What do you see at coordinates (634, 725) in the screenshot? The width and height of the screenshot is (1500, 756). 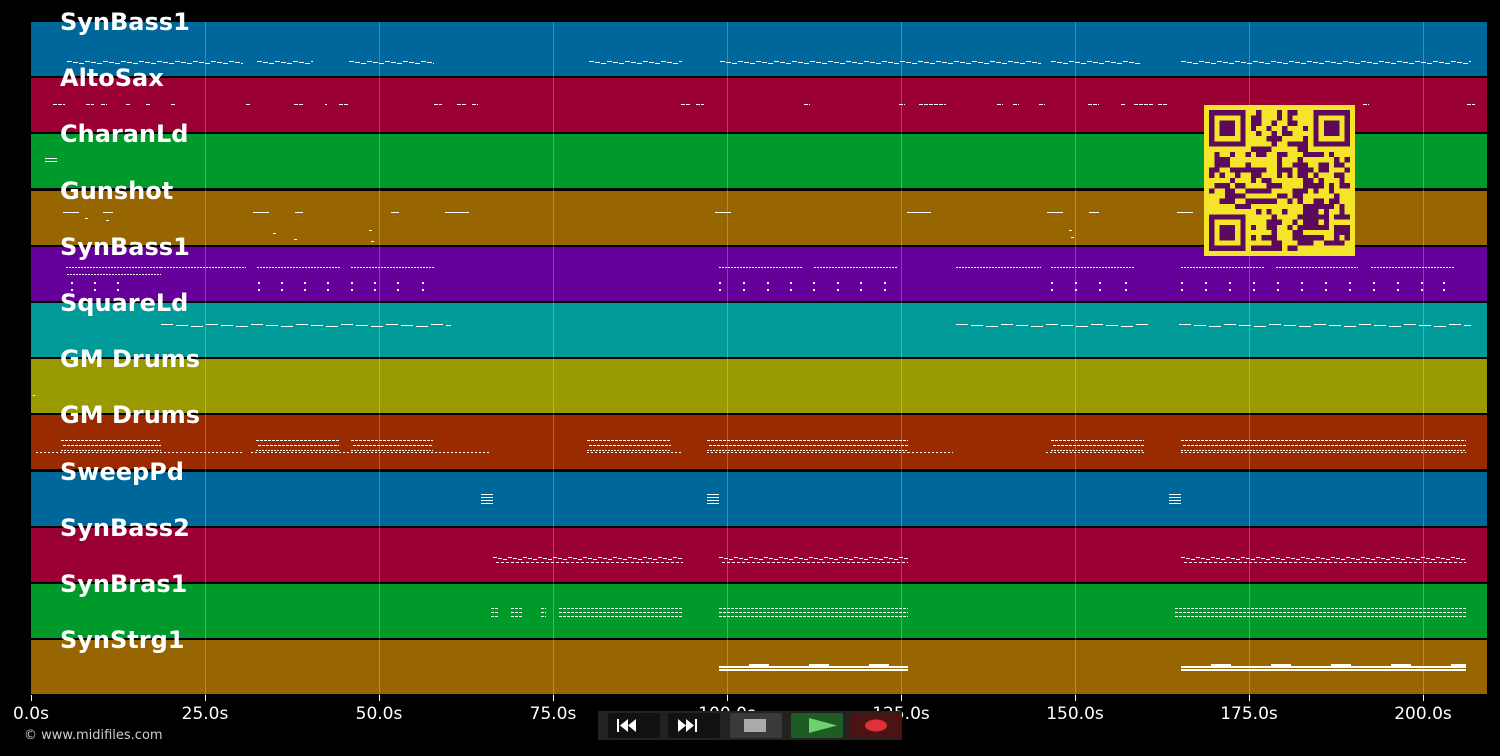 I see `rewind-button` at bounding box center [634, 725].